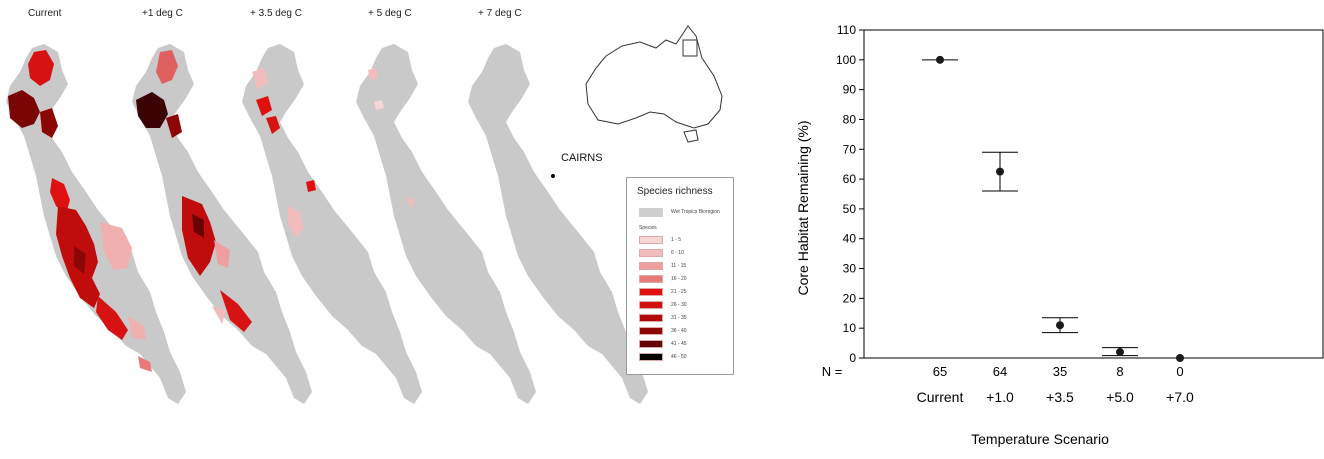 The width and height of the screenshot is (1324, 459). Describe the element at coordinates (684, 240) in the screenshot. I see `legend-class-row: 1 - 5` at that location.